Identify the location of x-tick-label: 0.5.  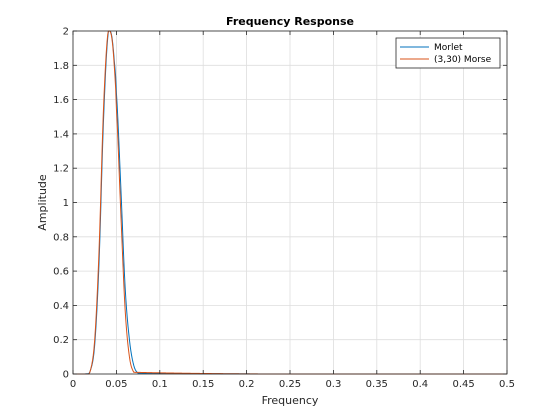
(507, 384).